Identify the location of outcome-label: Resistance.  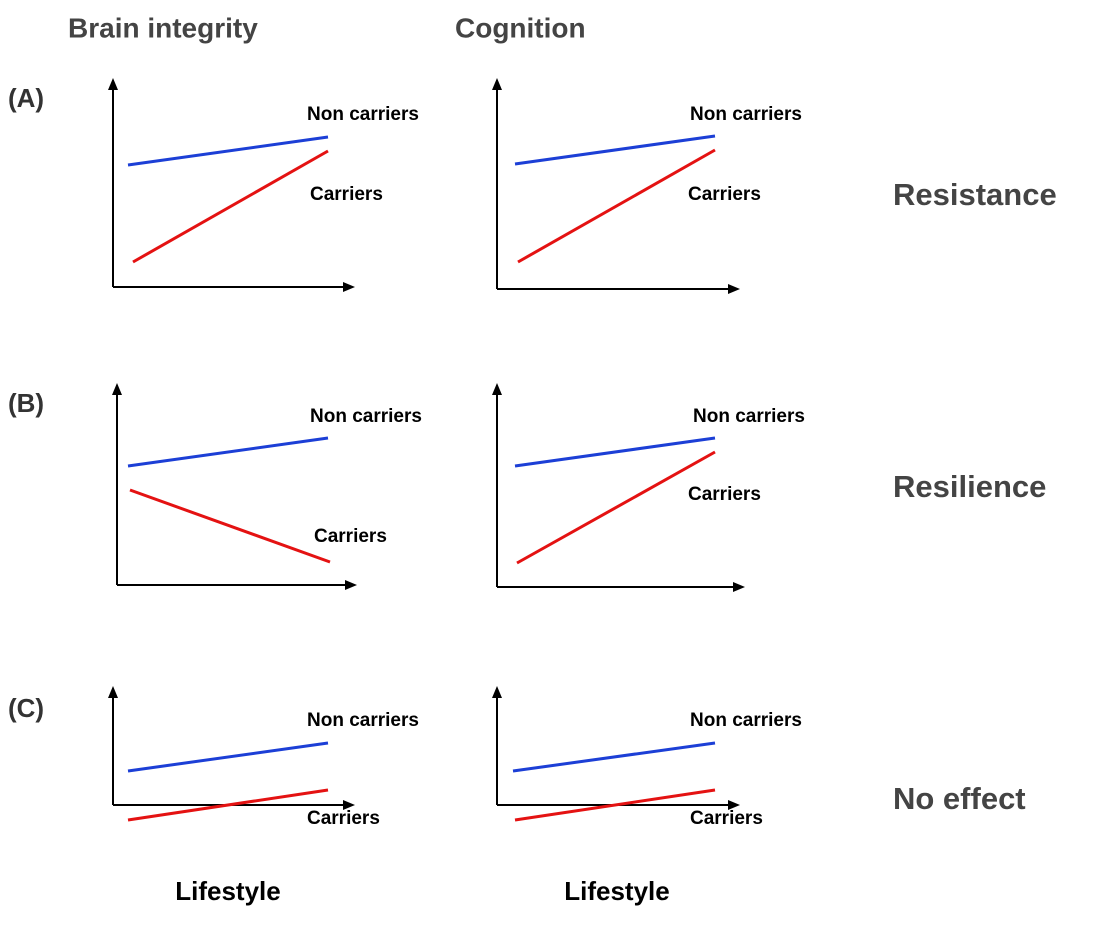
(975, 194).